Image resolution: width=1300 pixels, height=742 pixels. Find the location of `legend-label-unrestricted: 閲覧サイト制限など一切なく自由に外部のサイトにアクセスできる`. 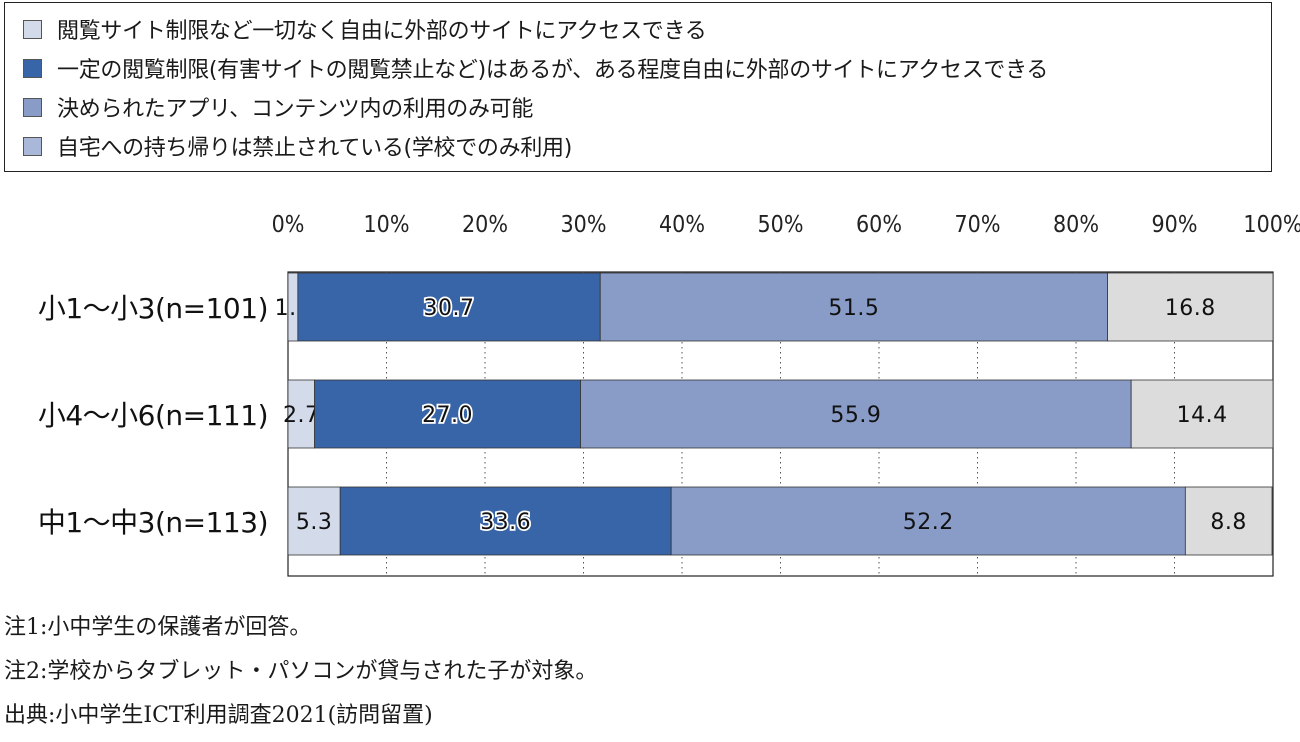

legend-label-unrestricted: 閲覧サイト制限など一切なく自由に外部のサイトにアクセスできる is located at coordinates (382, 31).